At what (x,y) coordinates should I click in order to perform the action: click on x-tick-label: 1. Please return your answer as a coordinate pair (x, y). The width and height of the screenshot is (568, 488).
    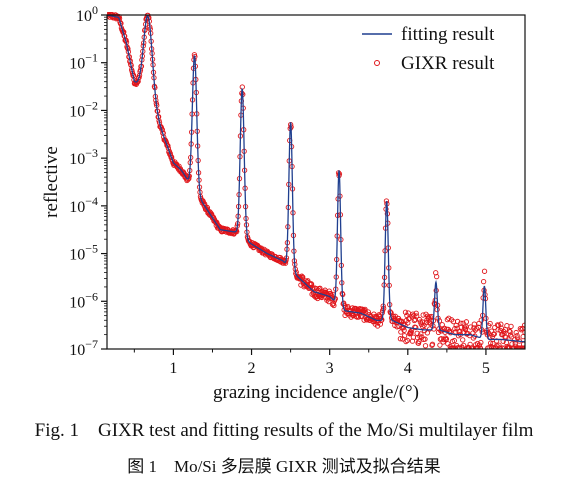
    Looking at the image, I should click on (173, 368).